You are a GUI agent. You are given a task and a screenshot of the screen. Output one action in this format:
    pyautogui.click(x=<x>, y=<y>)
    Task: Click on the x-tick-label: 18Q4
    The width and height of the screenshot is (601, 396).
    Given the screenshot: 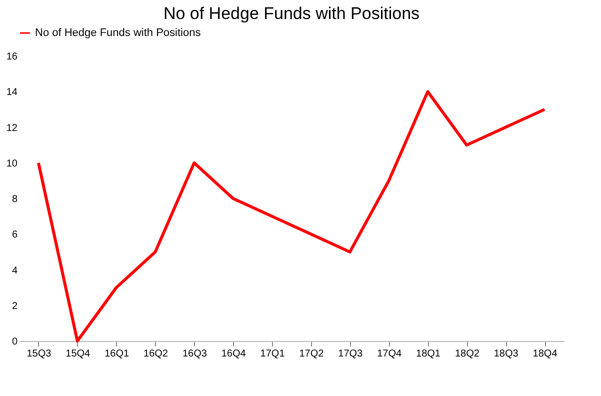 What is the action you would take?
    pyautogui.click(x=545, y=354)
    